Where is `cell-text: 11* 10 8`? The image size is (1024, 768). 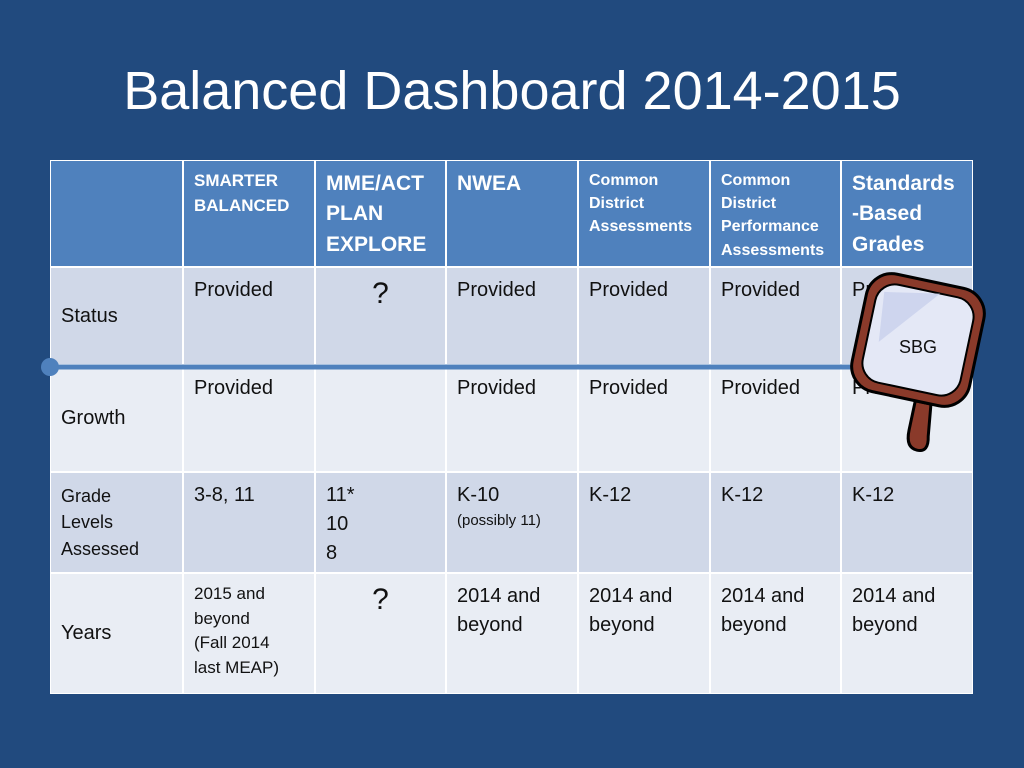 cell-text: 11* 10 8 is located at coordinates (340, 524).